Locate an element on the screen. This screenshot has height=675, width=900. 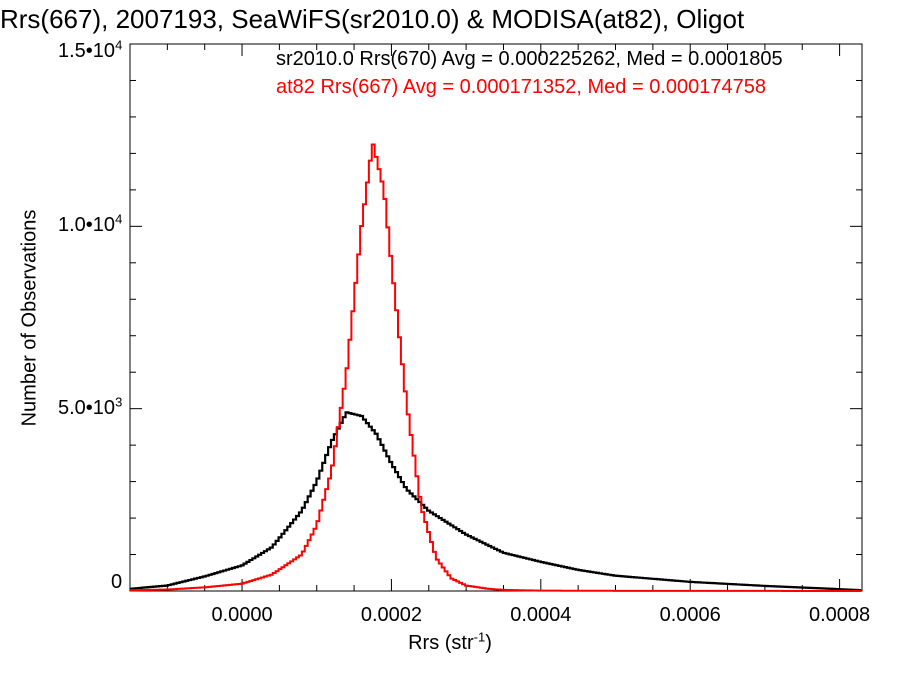
x-axis-label-base: Rrs (str is located at coordinates (441, 643).